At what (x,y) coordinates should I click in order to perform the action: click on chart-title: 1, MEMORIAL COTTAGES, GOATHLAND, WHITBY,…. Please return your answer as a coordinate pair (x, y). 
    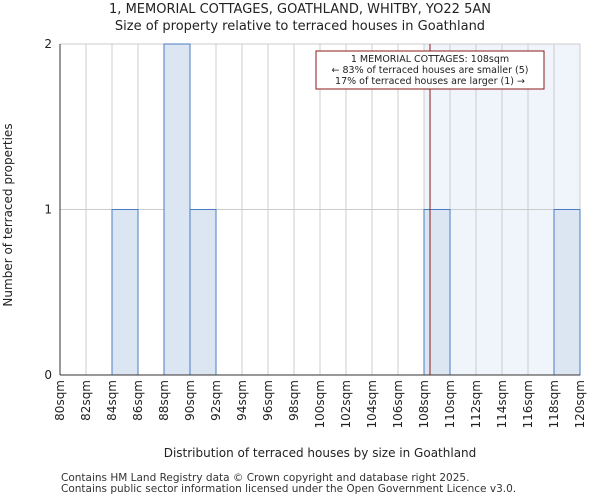
    Looking at the image, I should click on (300, 9).